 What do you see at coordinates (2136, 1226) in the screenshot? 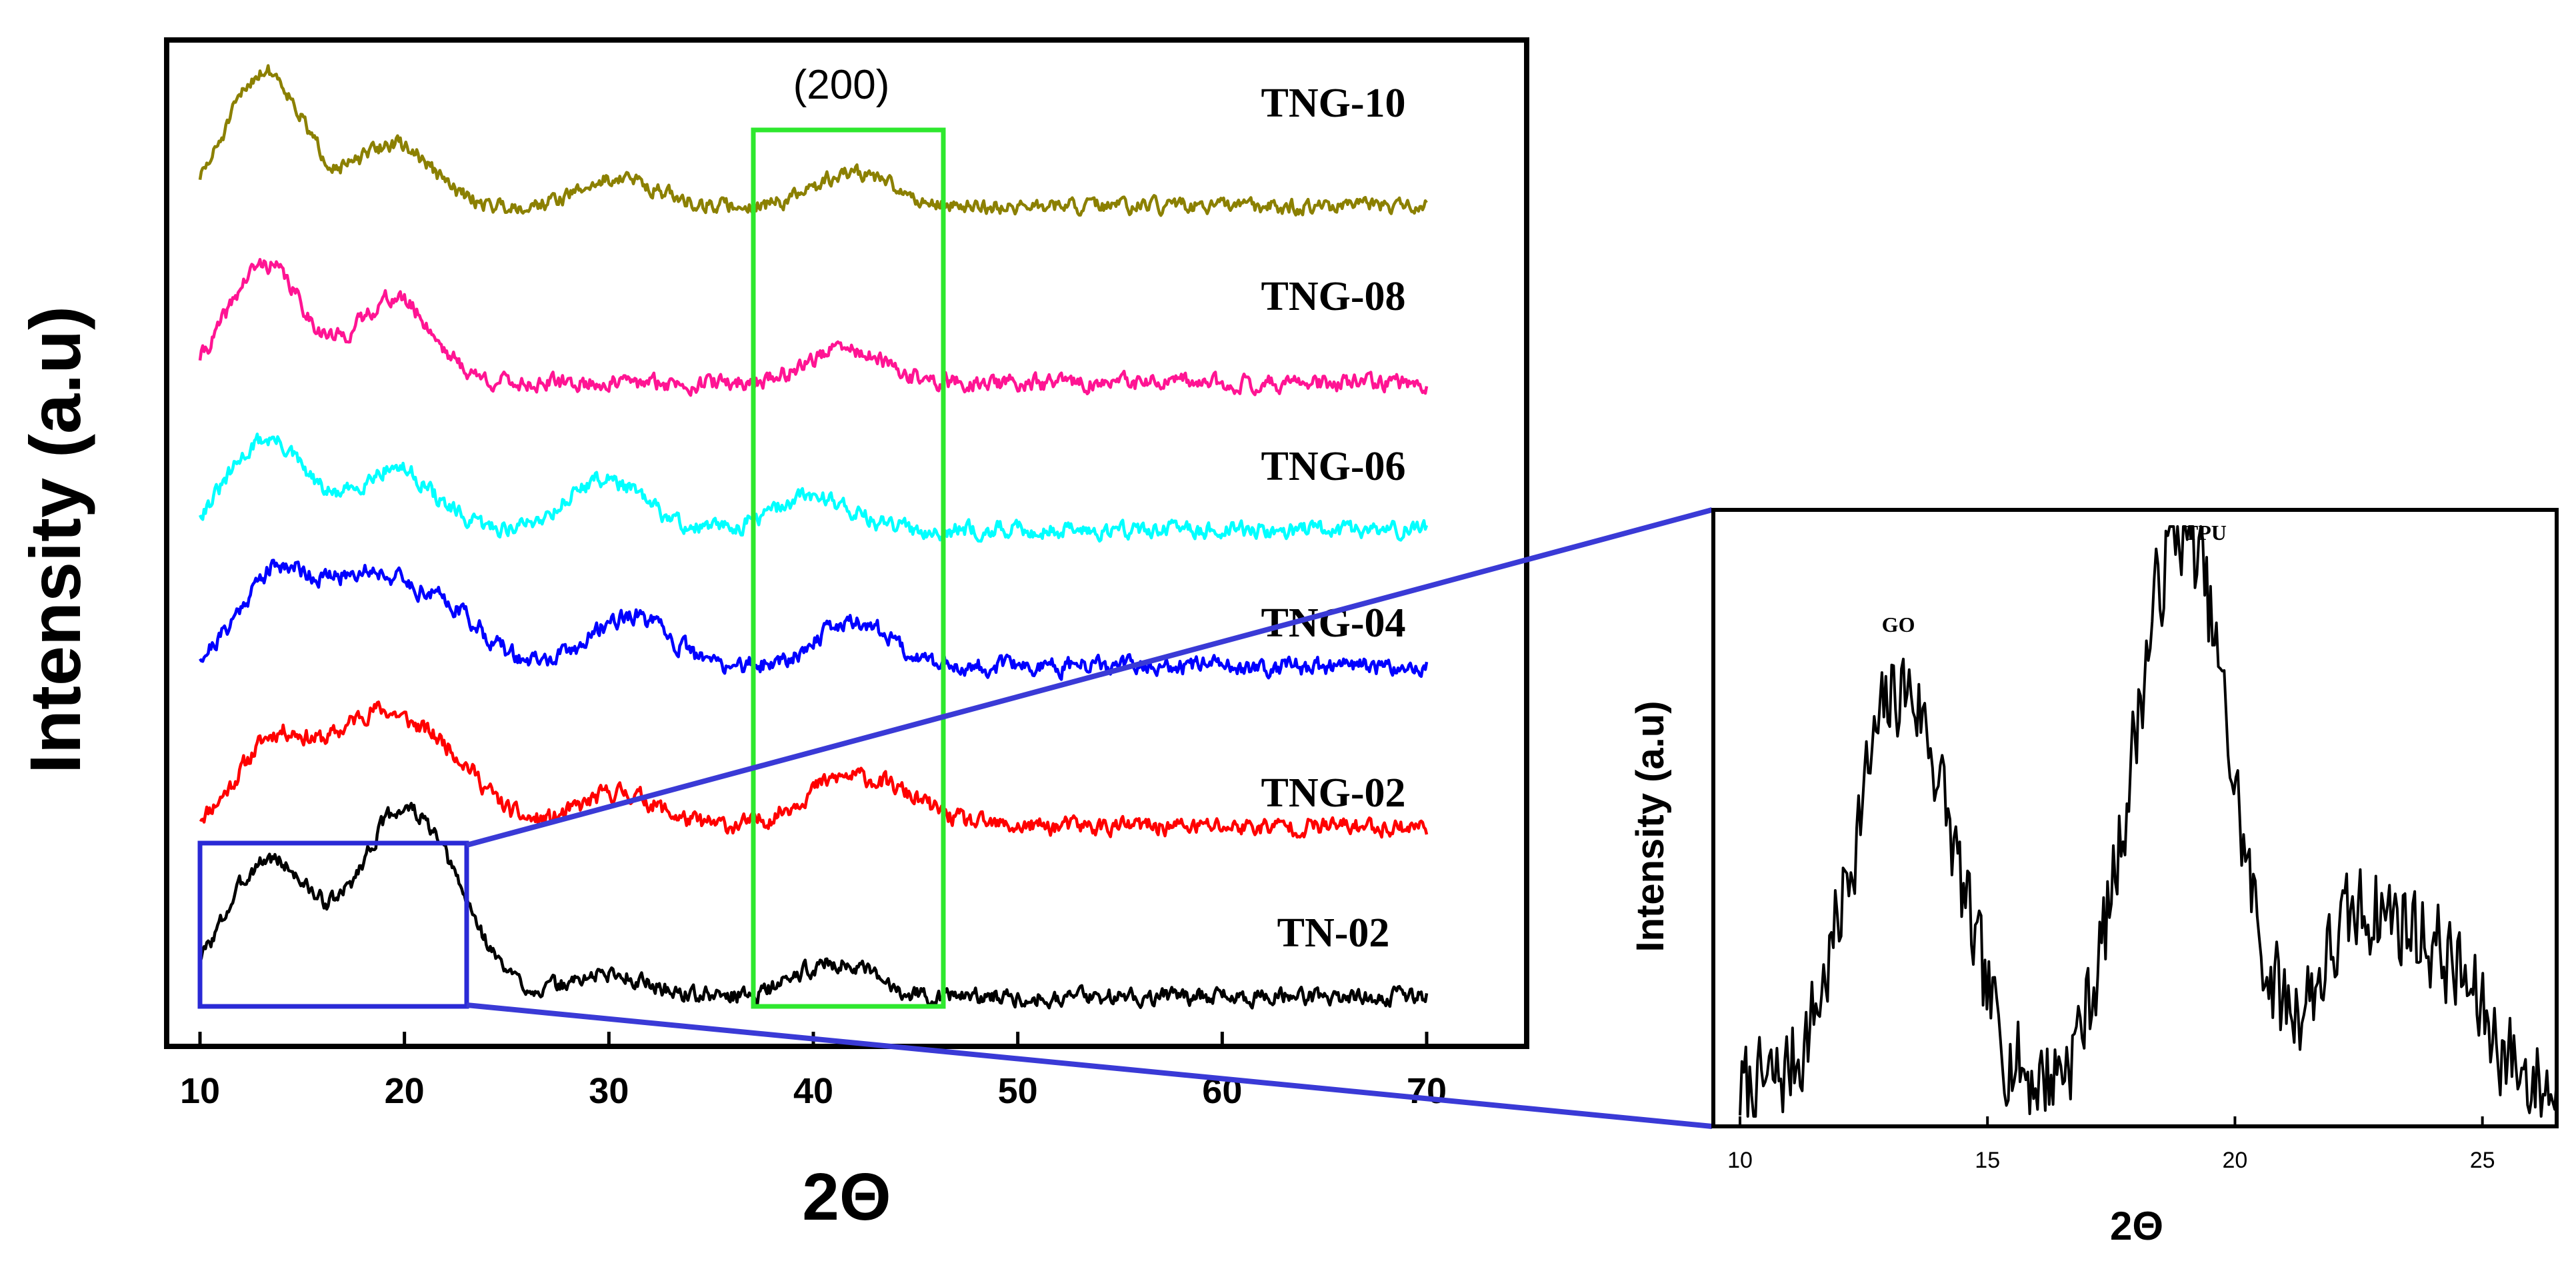
I see `inset-xlabel: 2Θ` at bounding box center [2136, 1226].